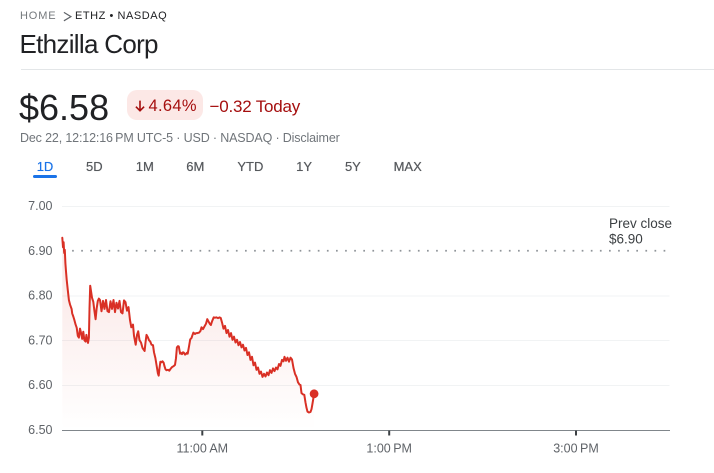 The width and height of the screenshot is (714, 473). I want to click on svg-text: 6.90, so click(40, 251).